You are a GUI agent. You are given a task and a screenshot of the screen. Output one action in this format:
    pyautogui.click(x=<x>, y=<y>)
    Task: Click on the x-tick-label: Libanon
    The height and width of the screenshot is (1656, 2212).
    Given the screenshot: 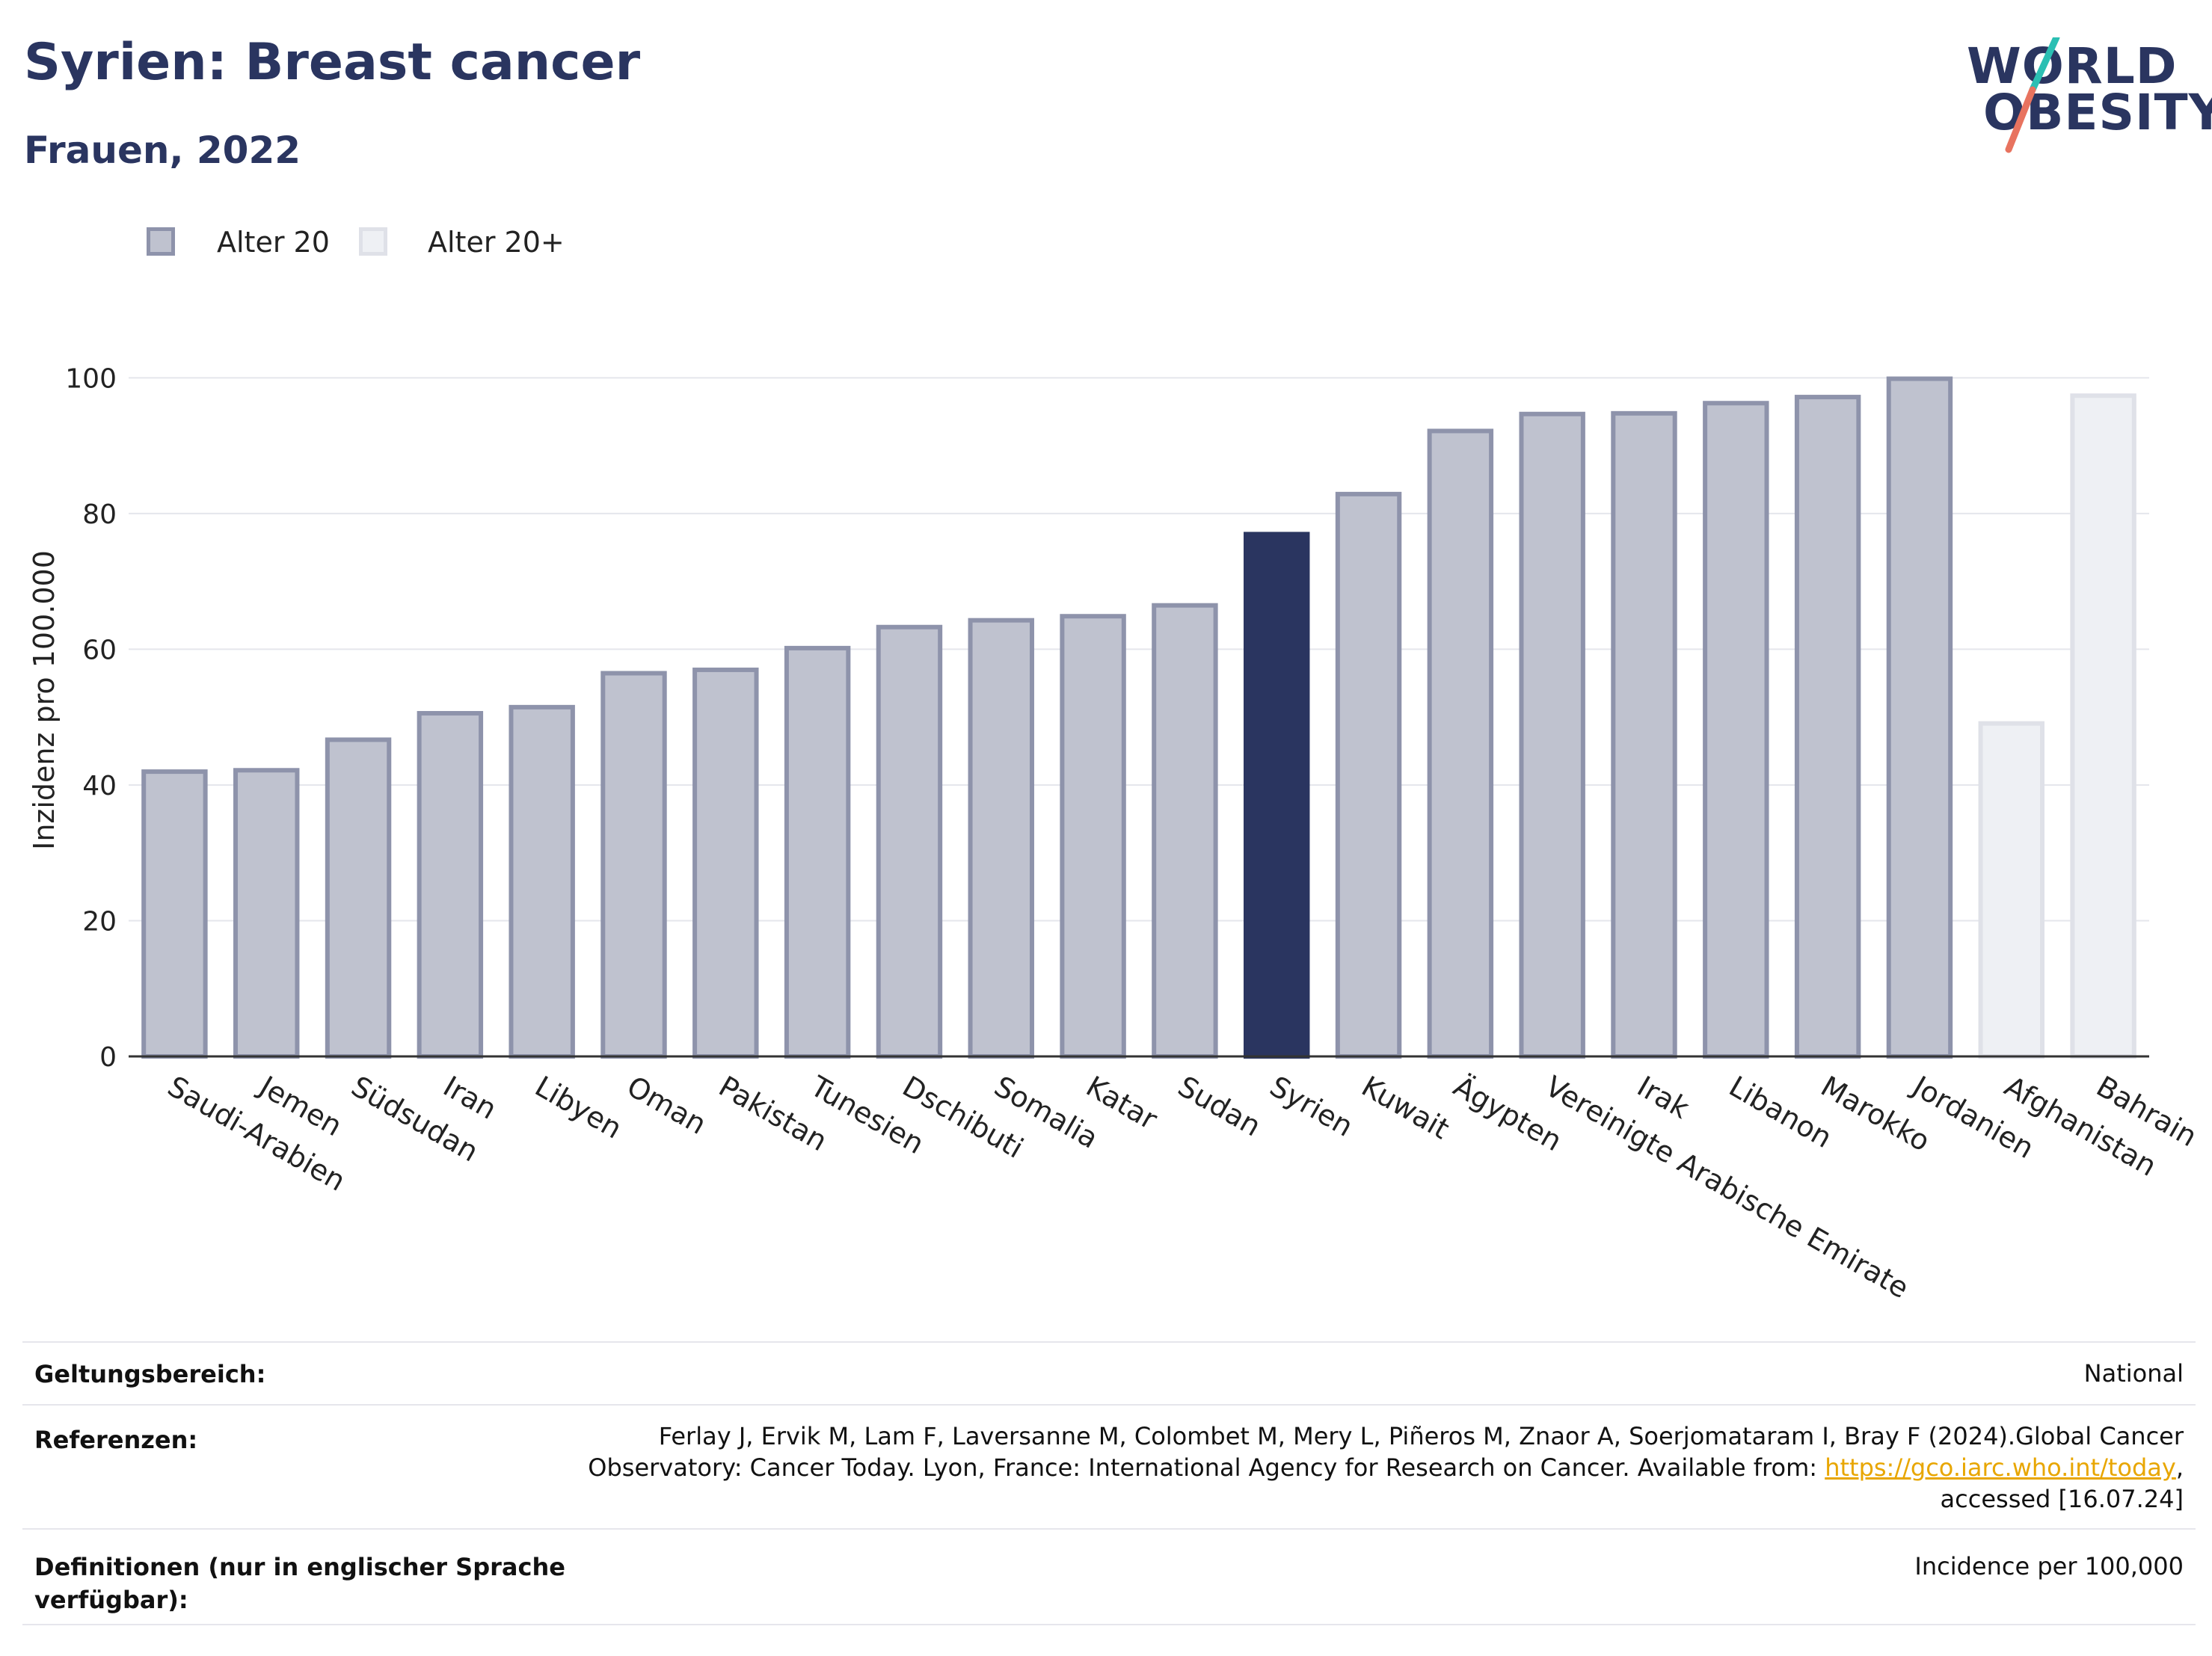 What is the action you would take?
    pyautogui.click(x=1780, y=1112)
    